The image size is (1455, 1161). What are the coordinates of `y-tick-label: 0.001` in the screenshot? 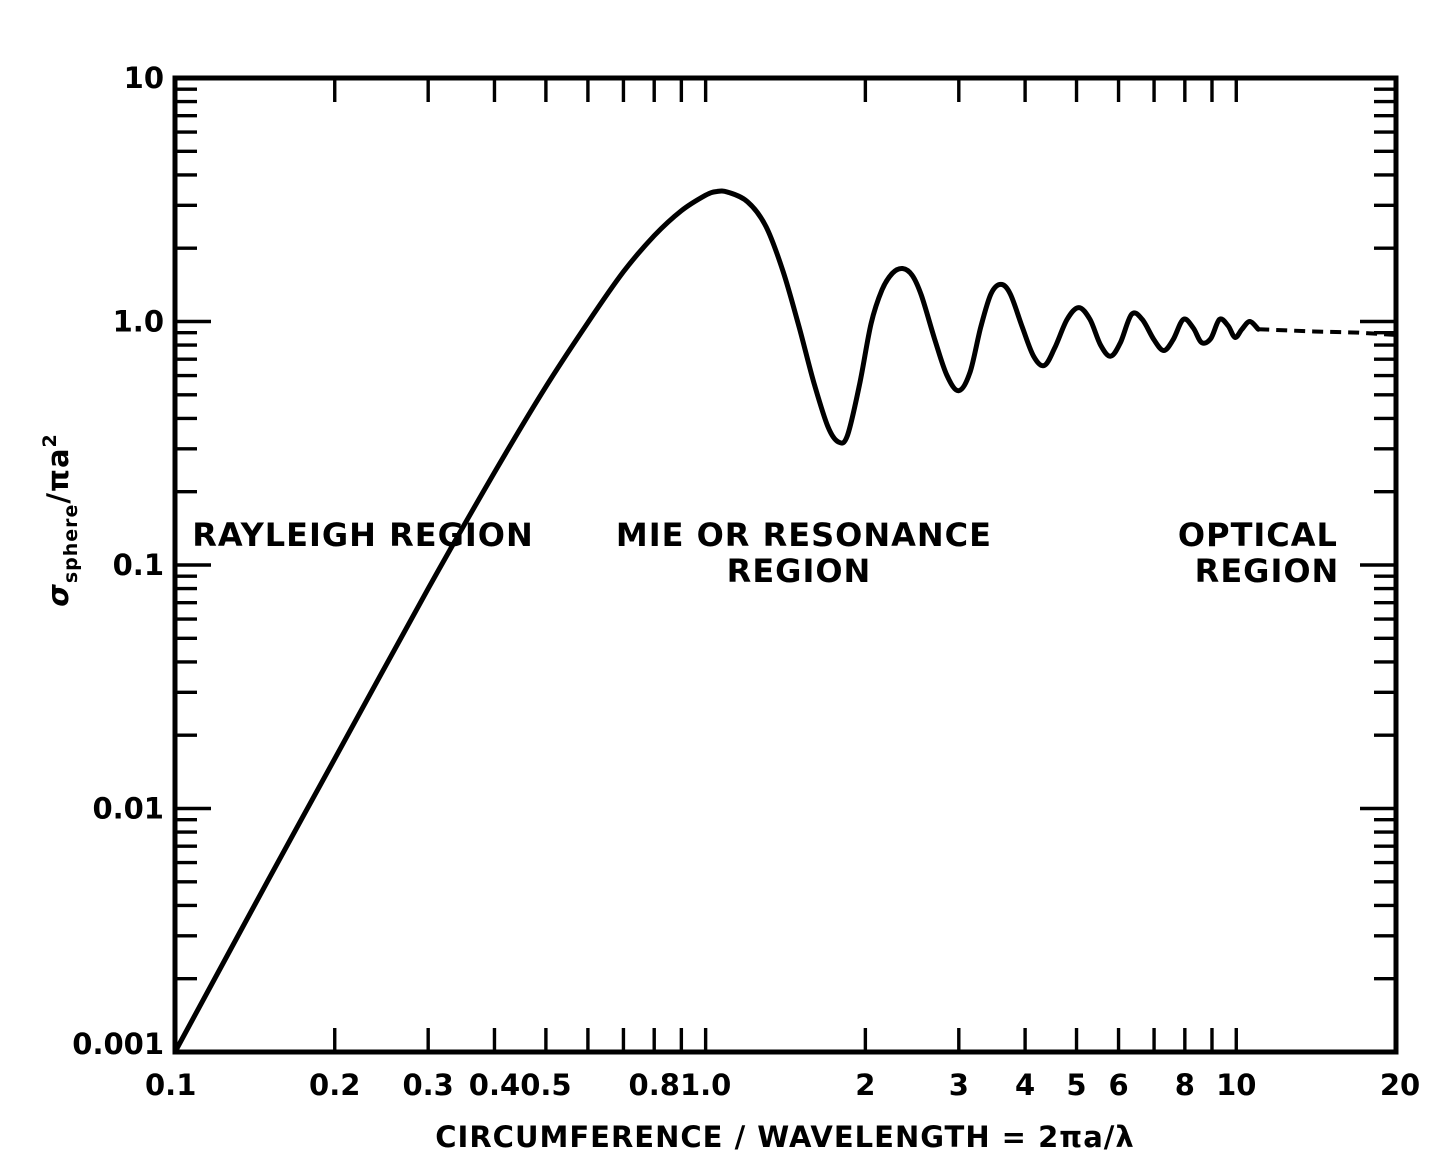 It's located at (118, 1044).